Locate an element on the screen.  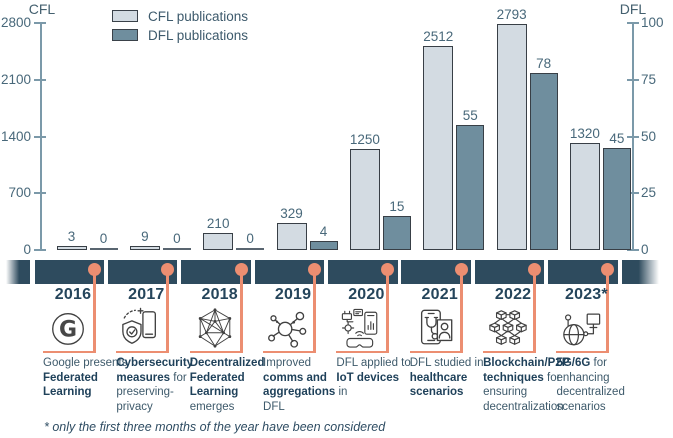
right-axis-tick-label: 100 is located at coordinates (652, 22).